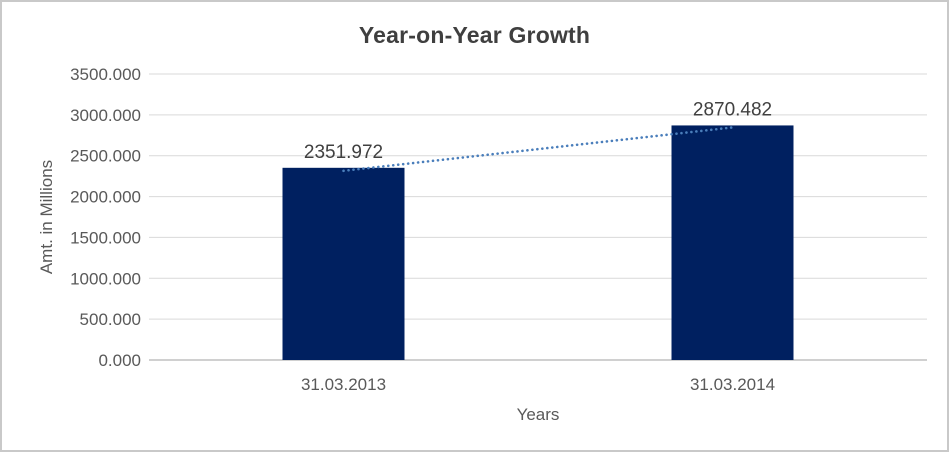  I want to click on y-tick-label: 2500.000, so click(105, 156).